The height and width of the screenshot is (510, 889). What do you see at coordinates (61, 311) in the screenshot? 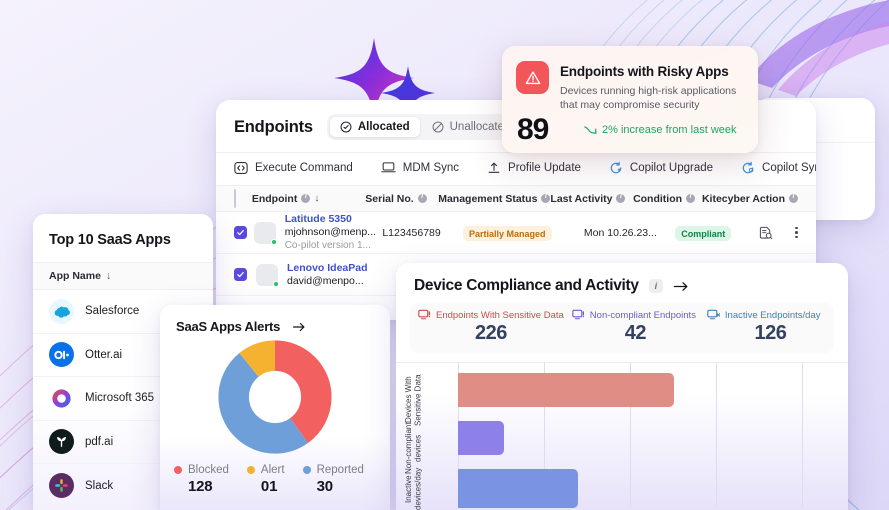
I see `salesforce-logo` at bounding box center [61, 311].